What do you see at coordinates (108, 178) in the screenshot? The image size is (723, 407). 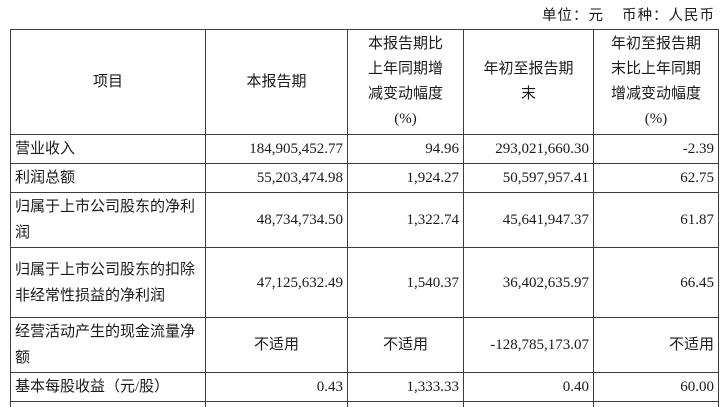 I see `row-label: 利润总额` at bounding box center [108, 178].